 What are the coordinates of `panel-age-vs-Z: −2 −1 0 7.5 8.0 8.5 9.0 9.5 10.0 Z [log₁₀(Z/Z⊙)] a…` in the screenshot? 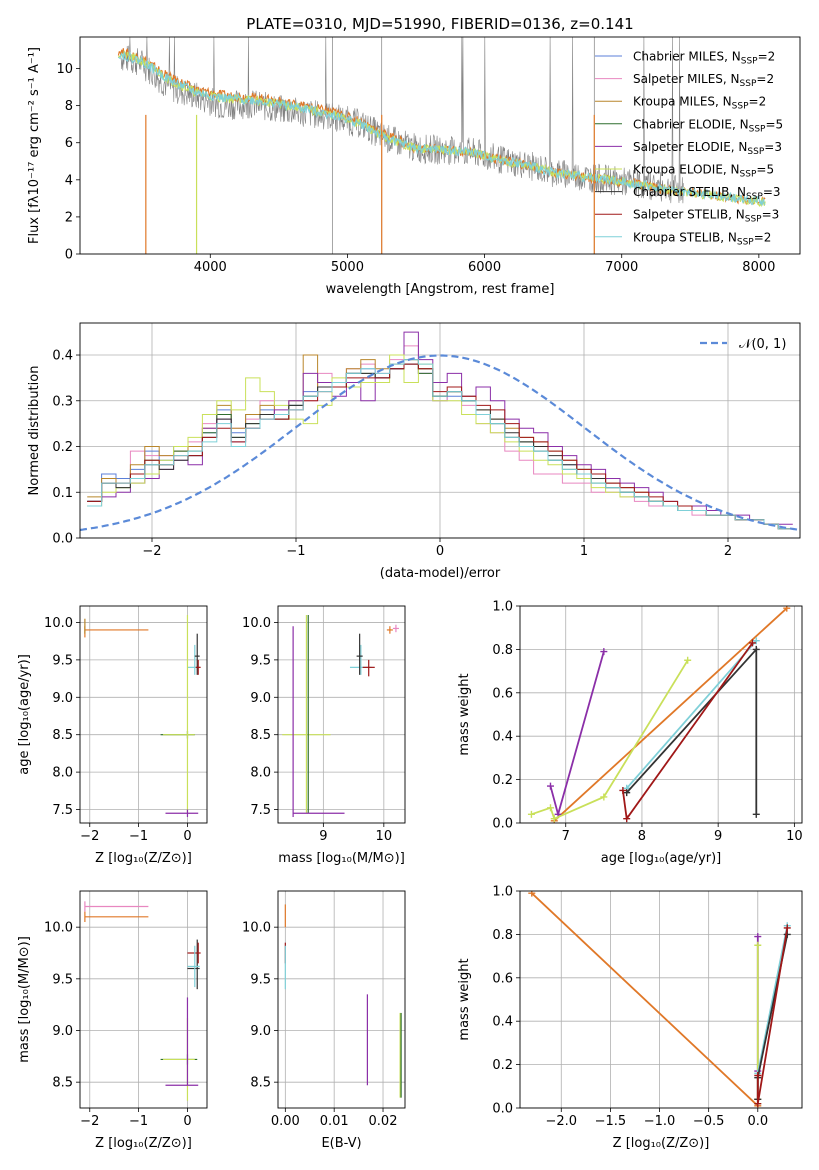 It's located at (112, 735).